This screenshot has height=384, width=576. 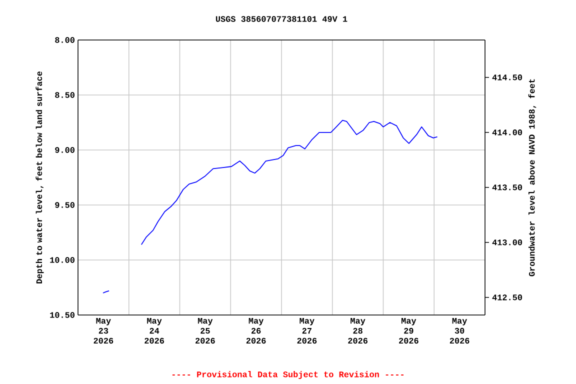 I want to click on x-tick-label: May 26 2026, so click(x=256, y=331).